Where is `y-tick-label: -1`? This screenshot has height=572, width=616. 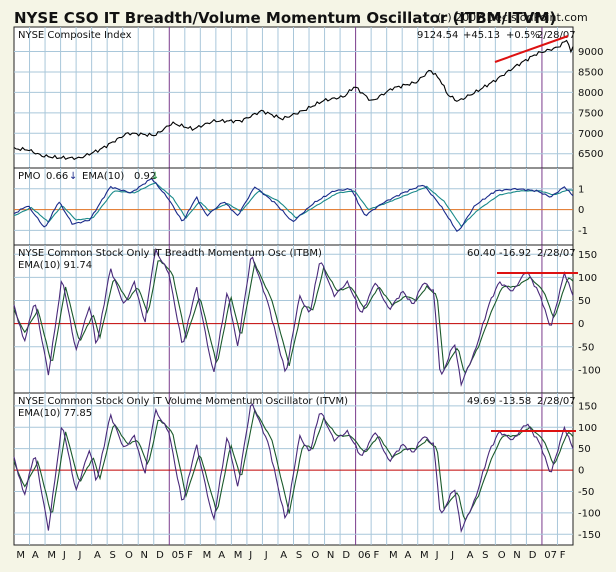
y-tick-label: -1 is located at coordinates (583, 231).